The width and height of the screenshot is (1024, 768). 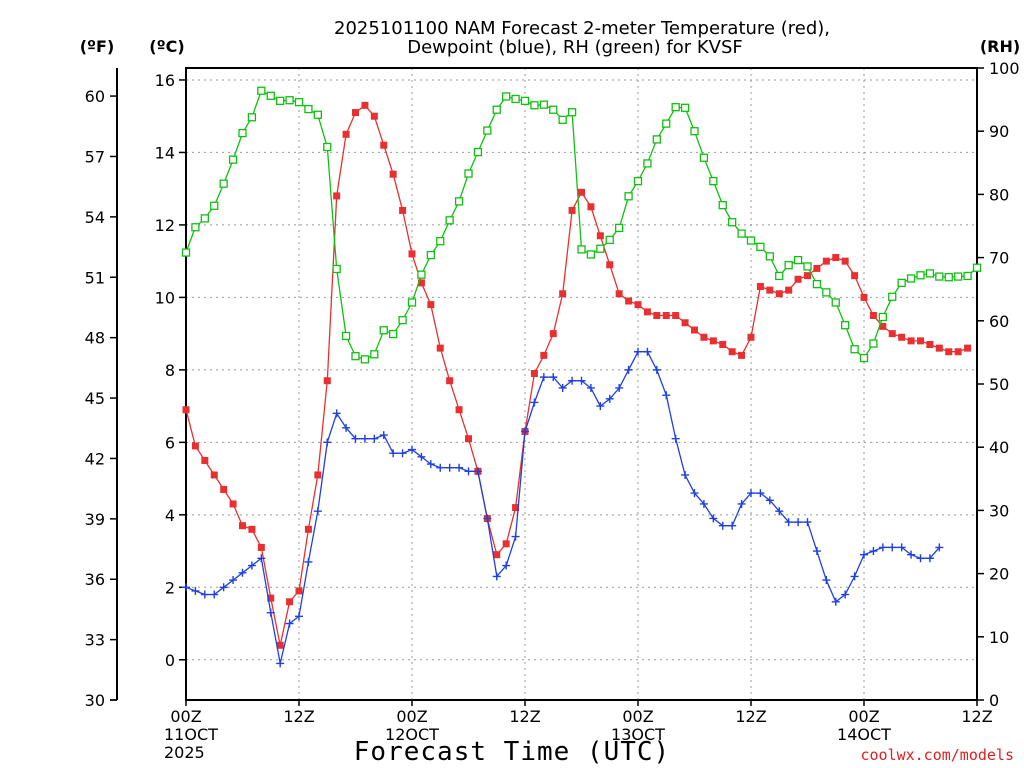 What do you see at coordinates (999, 637) in the screenshot?
I see `rh-tick-label: 10` at bounding box center [999, 637].